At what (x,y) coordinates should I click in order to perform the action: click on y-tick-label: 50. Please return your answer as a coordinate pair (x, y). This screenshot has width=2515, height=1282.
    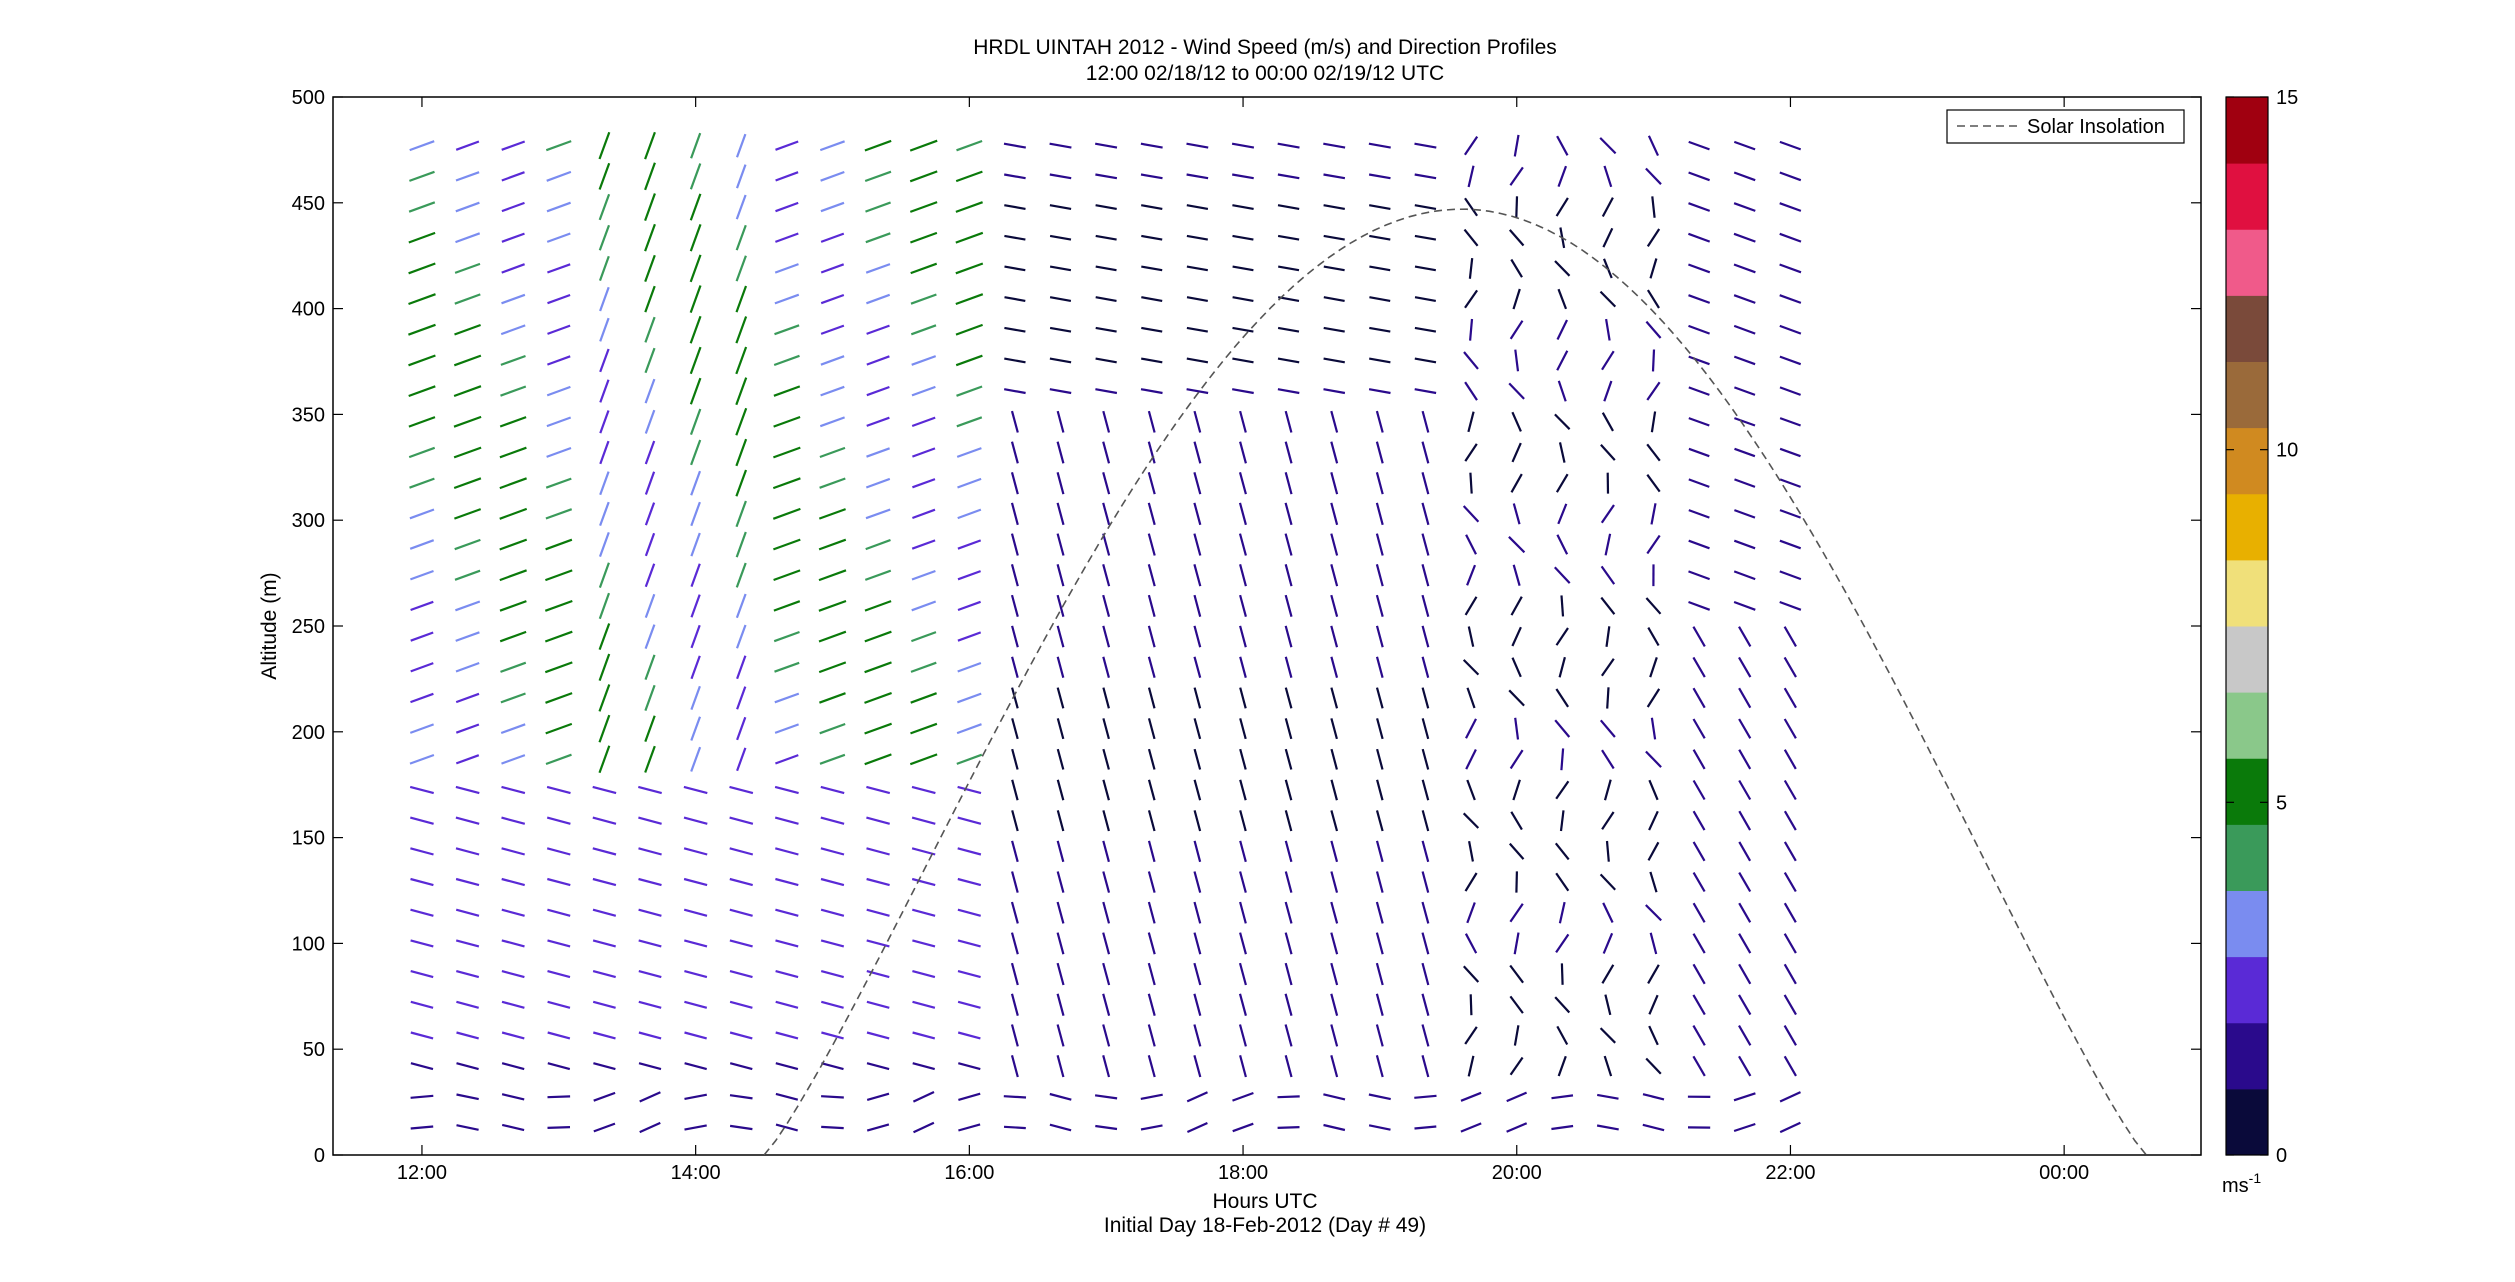
    Looking at the image, I should click on (314, 1050).